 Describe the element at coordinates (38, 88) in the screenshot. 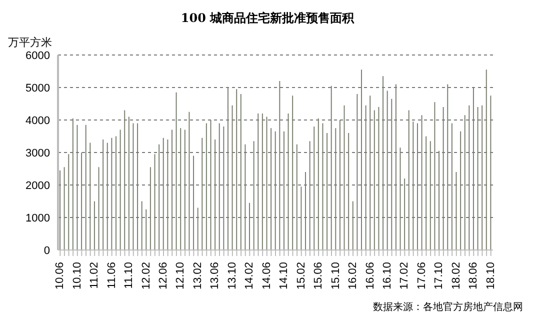

I see `y-tick-label: 5000` at that location.